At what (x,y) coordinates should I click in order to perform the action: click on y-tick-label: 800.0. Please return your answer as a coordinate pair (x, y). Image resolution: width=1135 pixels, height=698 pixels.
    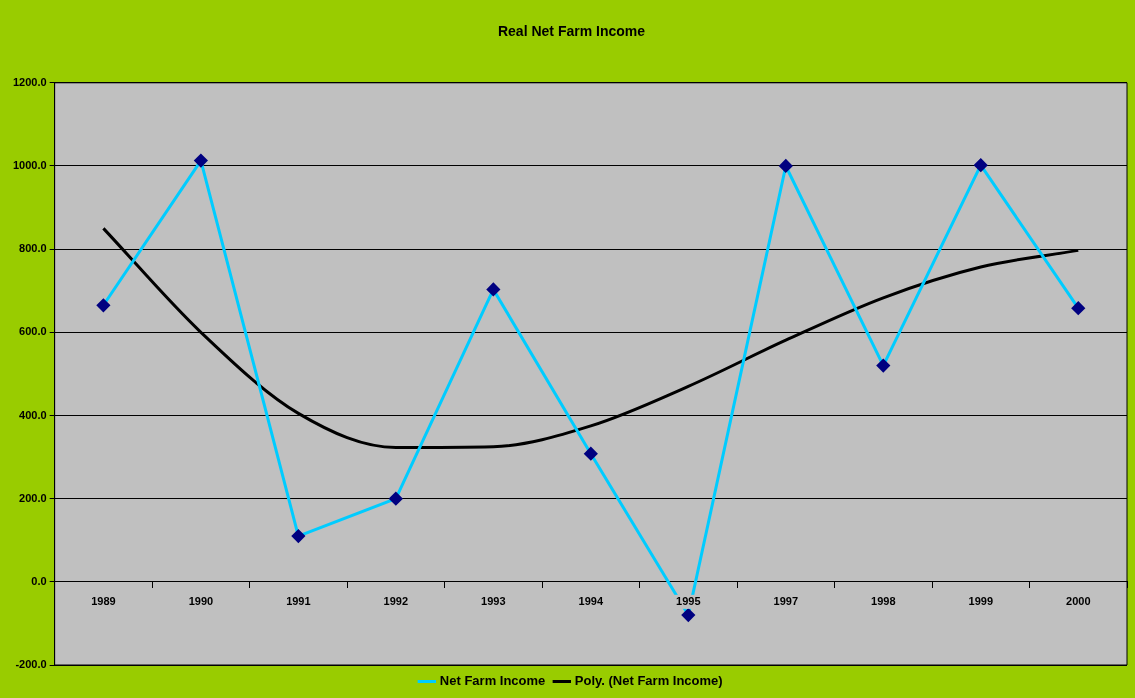
    Looking at the image, I should click on (33, 248).